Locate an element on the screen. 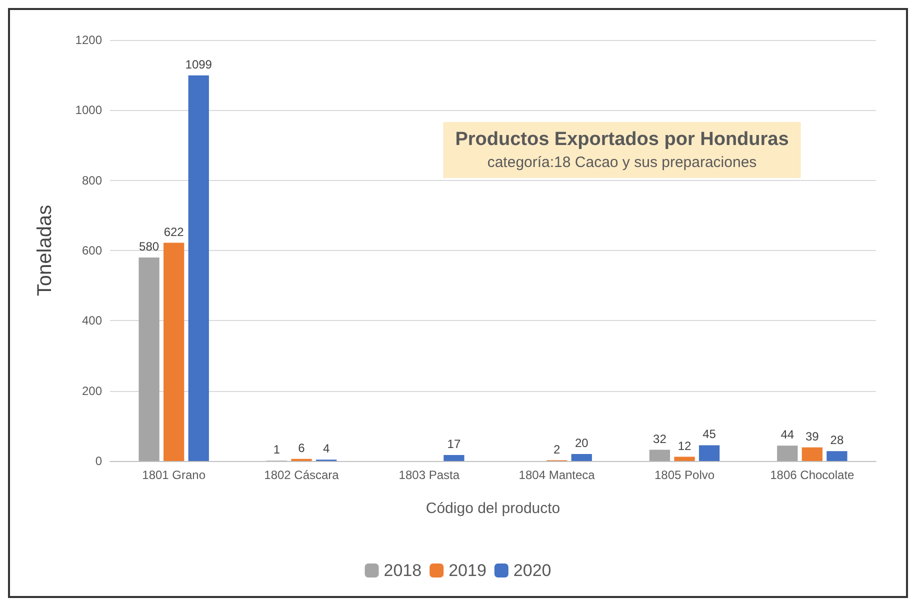 The width and height of the screenshot is (919, 608). data-label: 12 is located at coordinates (685, 445).